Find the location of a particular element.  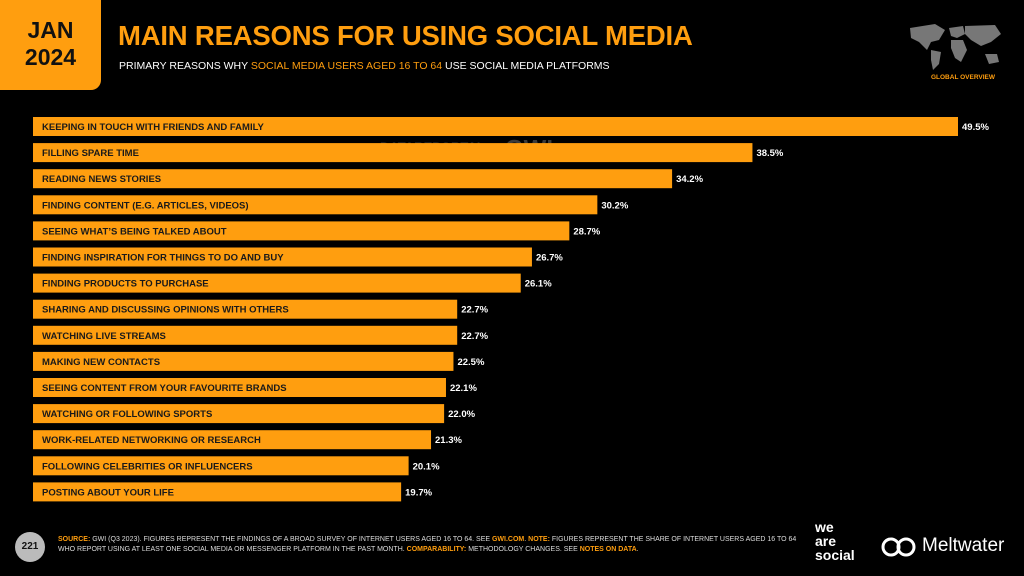

source-highlight: SOURCE: is located at coordinates (74, 539).